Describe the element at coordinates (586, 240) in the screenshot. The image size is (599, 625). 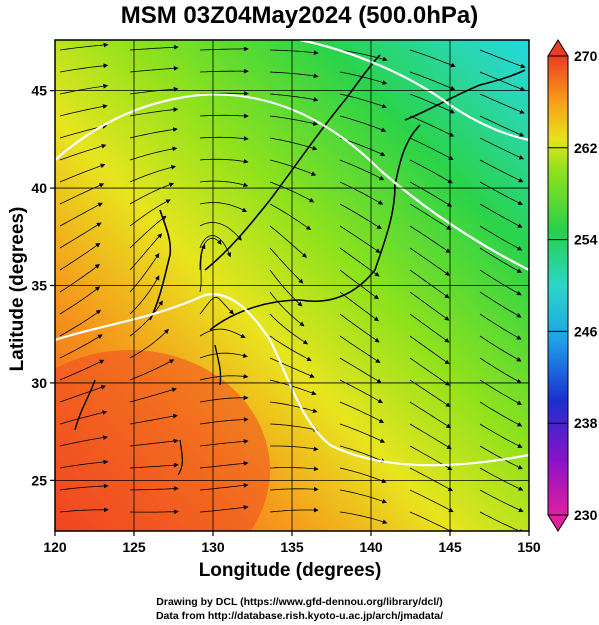
I see `colorbar-label: 254` at that location.